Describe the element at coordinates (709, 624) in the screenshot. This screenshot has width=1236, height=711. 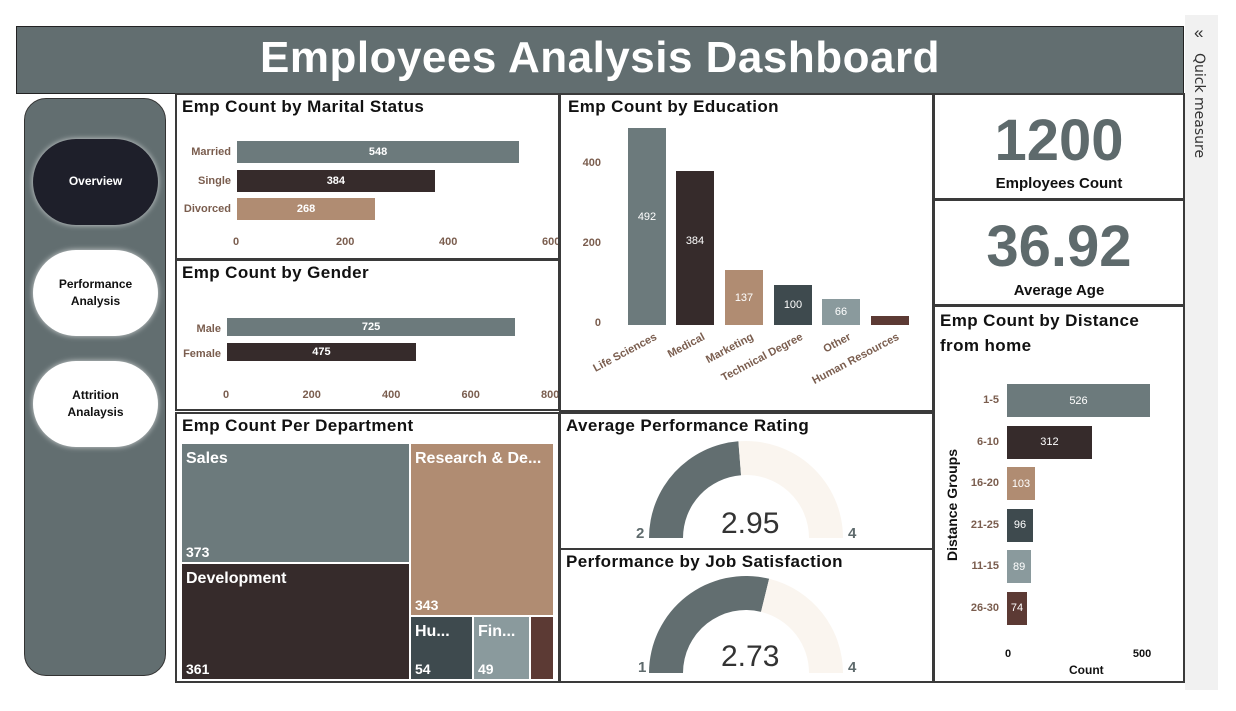
I see `gauge-value-arc` at that location.